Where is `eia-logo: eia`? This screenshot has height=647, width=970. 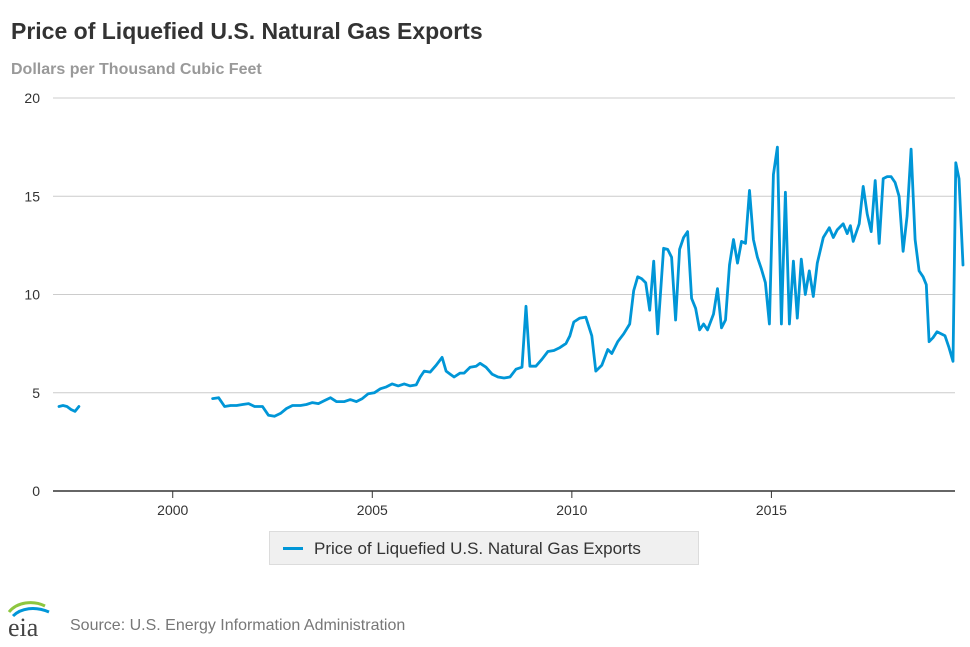 eia-logo: eia is located at coordinates (28, 620).